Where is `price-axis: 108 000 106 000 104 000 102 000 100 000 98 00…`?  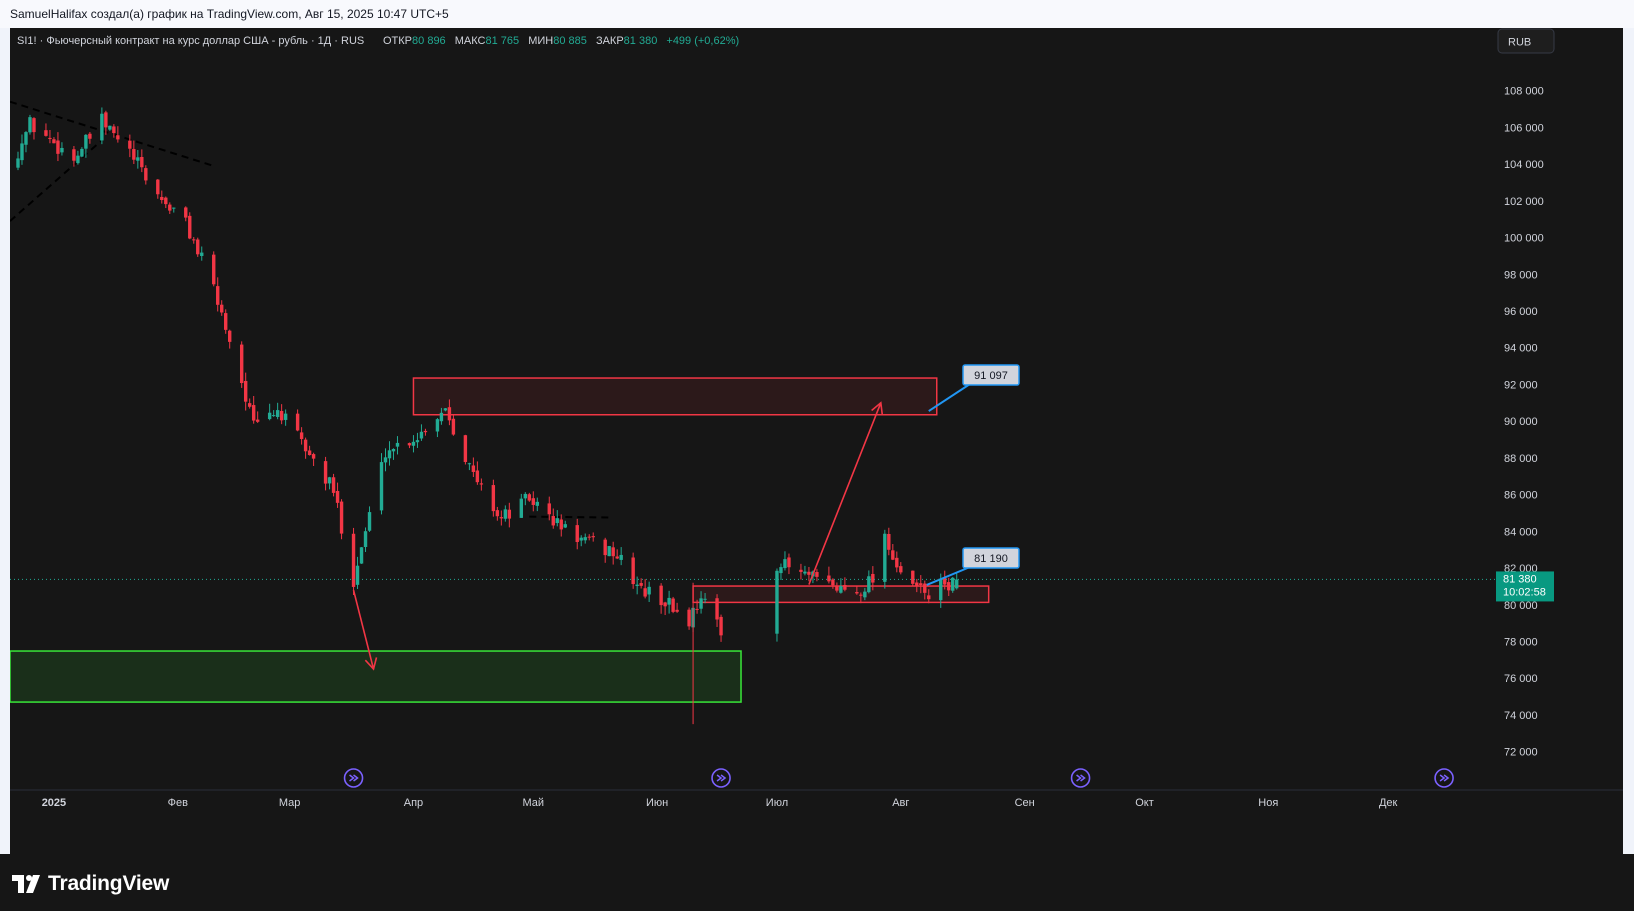
price-axis: 108 000 106 000 104 000 102 000 100 000 98 00… is located at coordinates (1524, 422).